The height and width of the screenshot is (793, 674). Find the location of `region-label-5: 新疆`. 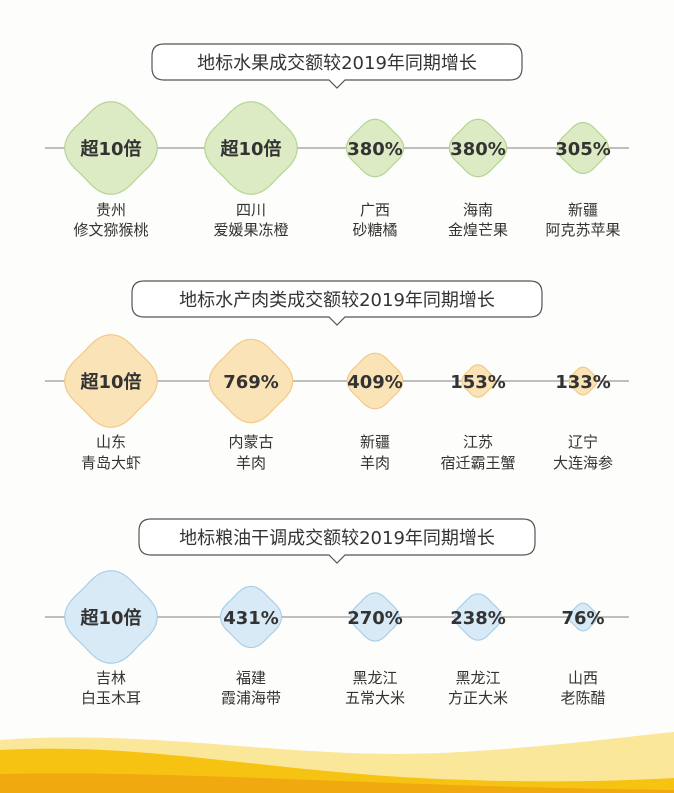

region-label-5: 新疆 is located at coordinates (583, 210).